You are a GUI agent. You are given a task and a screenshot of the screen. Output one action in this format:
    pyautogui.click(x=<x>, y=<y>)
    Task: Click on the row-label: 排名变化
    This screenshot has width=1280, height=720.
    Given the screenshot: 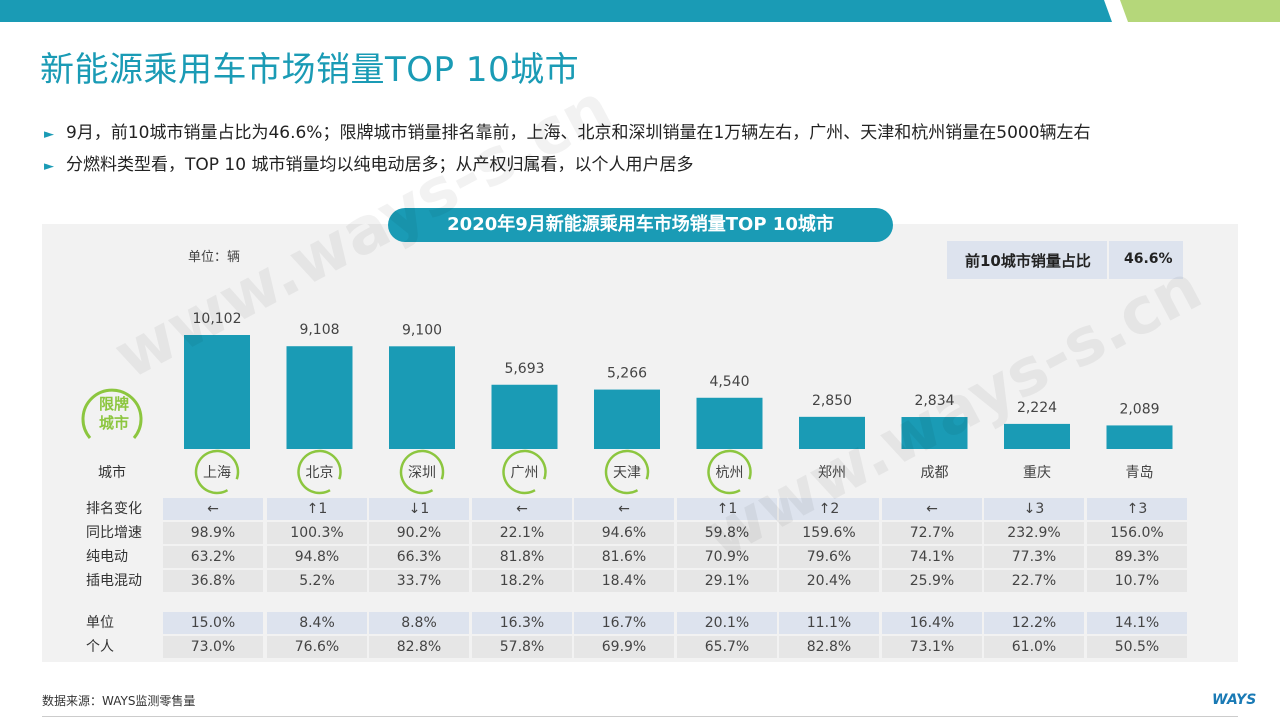 What is the action you would take?
    pyautogui.click(x=114, y=509)
    